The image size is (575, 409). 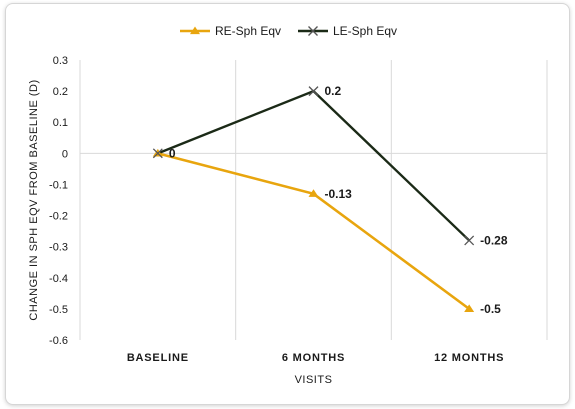 I want to click on legend-triangle-marker, so click(x=195, y=30).